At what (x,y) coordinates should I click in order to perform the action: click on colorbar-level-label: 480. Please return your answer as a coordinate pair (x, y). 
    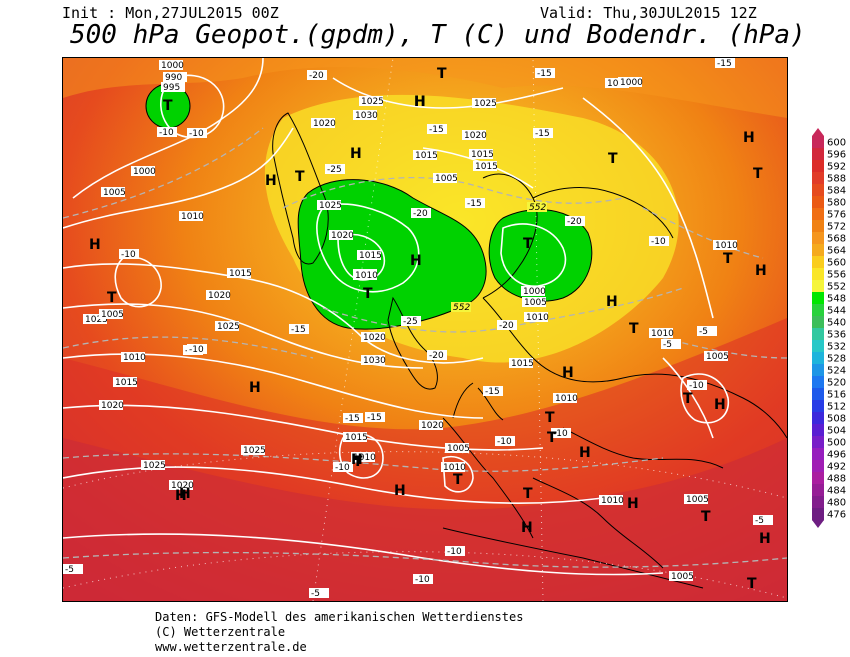
    Looking at the image, I should click on (836, 503).